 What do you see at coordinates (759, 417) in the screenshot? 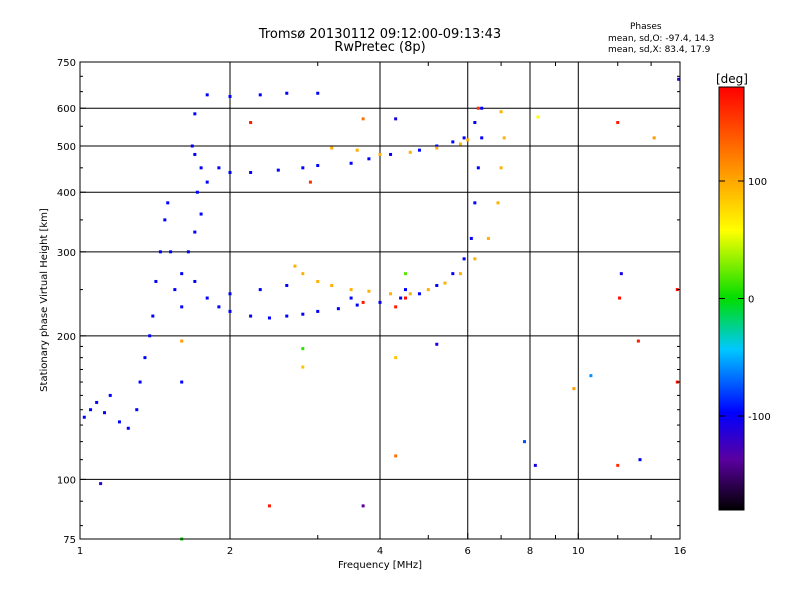
I see `colorbar-tick-label: -100` at bounding box center [759, 417].